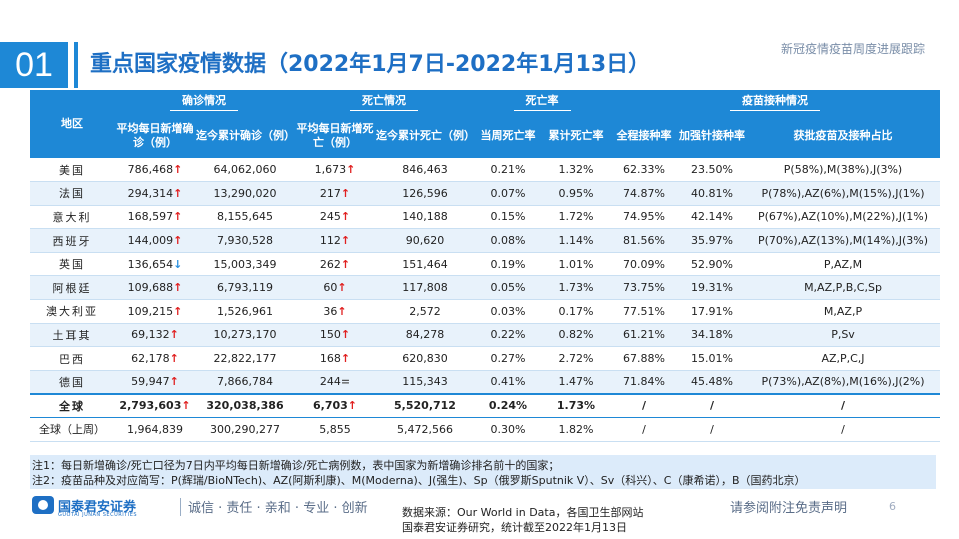 This screenshot has width=959, height=539. Describe the element at coordinates (245, 264) in the screenshot. I see `cell-cum-cases: 15,003,349` at that location.